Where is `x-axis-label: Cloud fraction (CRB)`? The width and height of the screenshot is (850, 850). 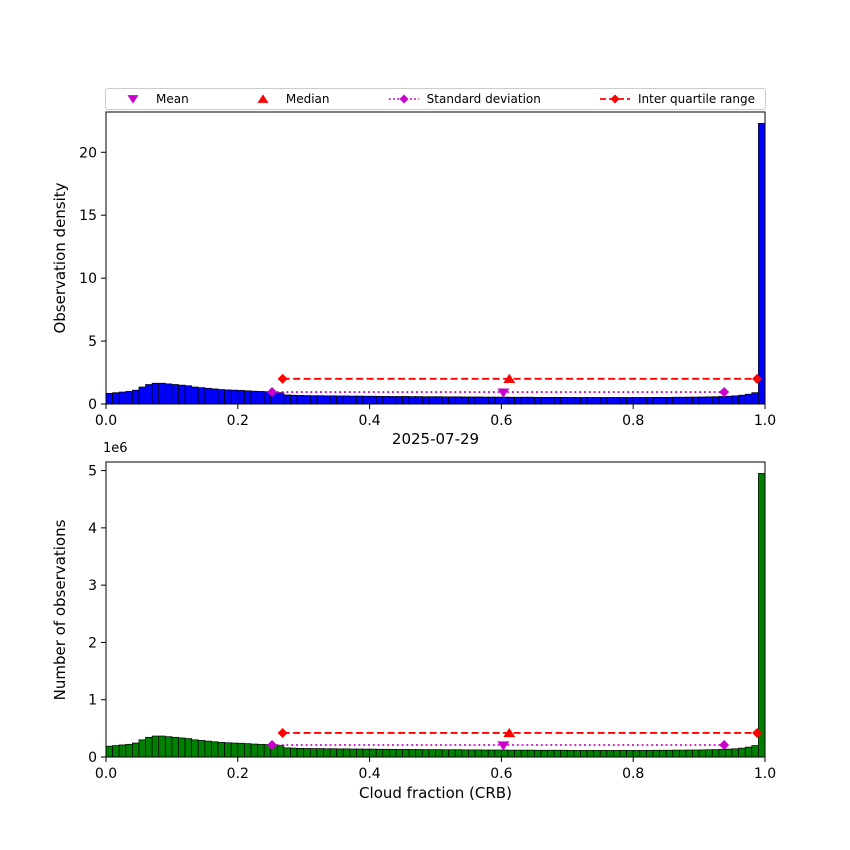
x-axis-label: Cloud fraction (CRB) is located at coordinates (435, 793).